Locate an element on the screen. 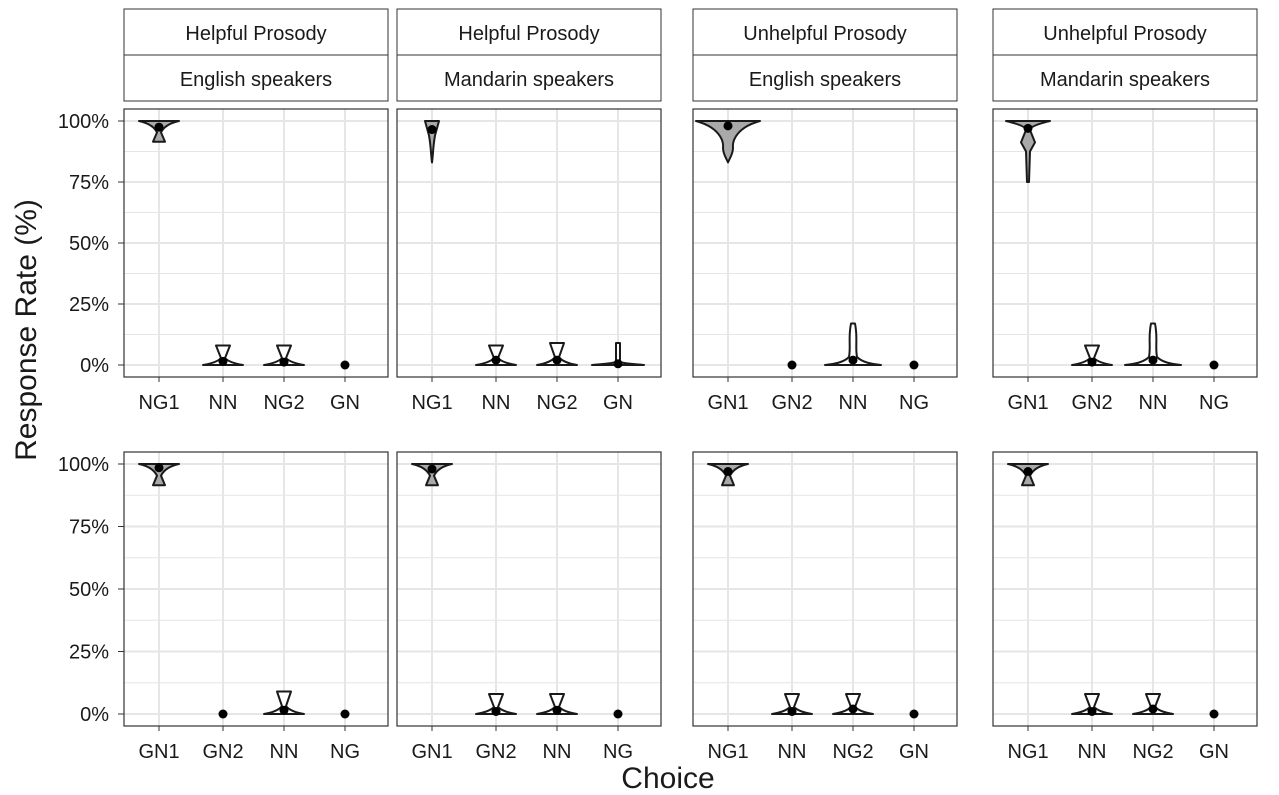 The height and width of the screenshot is (795, 1279). facet-strip-label: Helpful Prosody is located at coordinates (528, 34).